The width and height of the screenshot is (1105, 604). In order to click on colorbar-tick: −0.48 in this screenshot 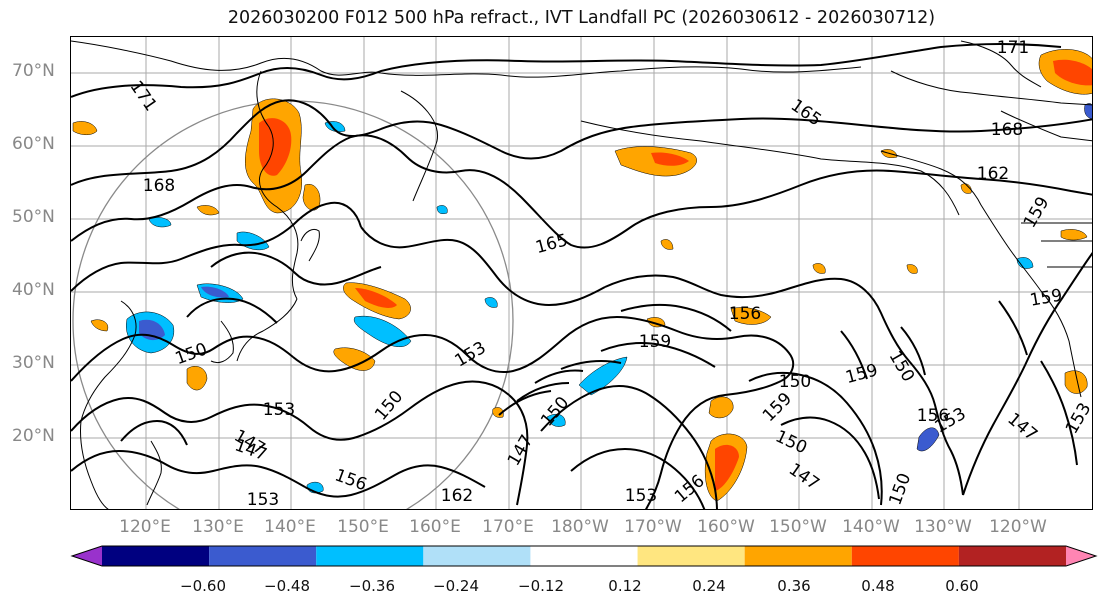, I will do `click(287, 586)`.